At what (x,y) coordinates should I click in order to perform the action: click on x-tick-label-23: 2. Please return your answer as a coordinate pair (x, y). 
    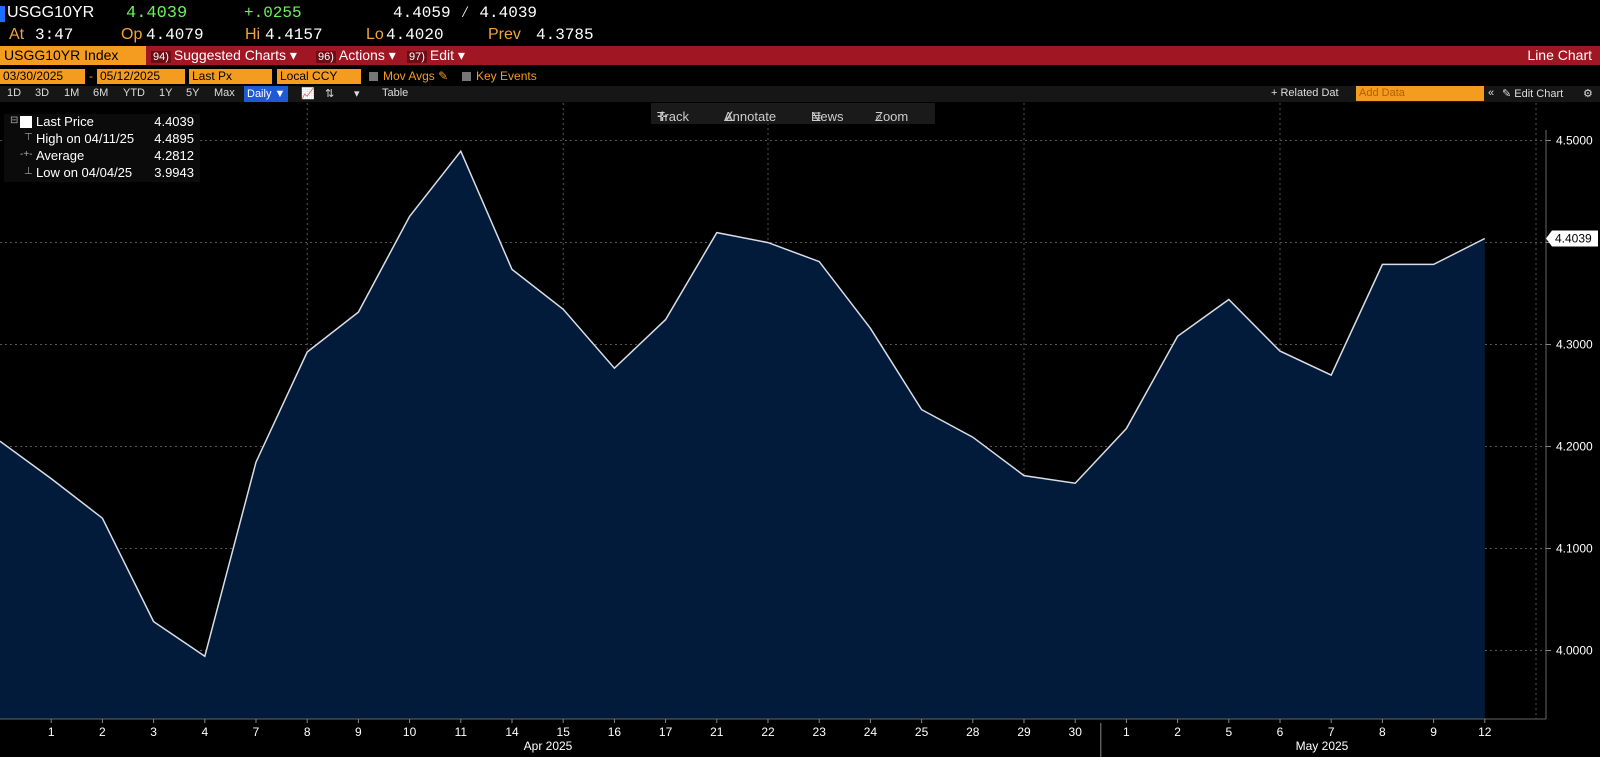
    Looking at the image, I should click on (1177, 732).